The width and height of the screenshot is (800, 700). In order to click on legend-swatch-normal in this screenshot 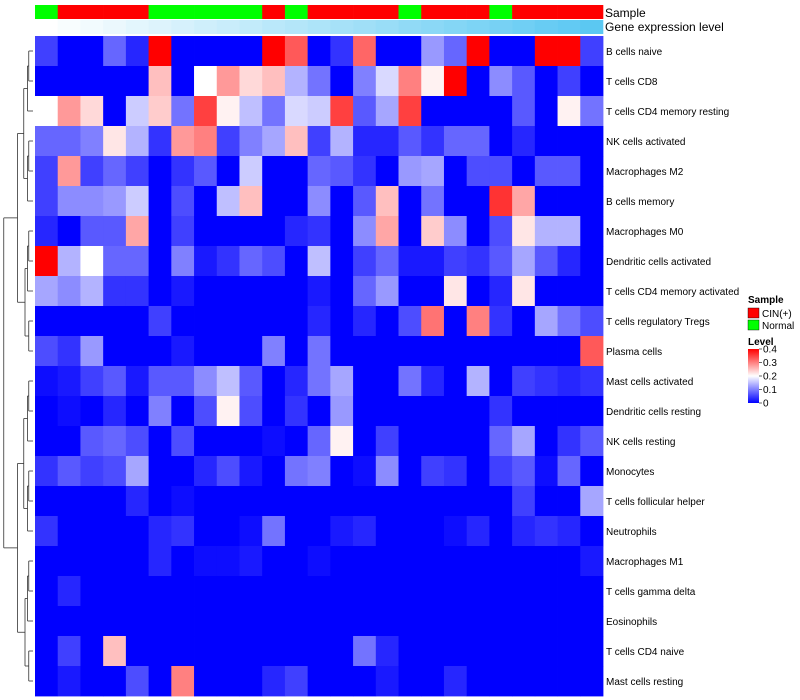, I will do `click(753, 325)`.